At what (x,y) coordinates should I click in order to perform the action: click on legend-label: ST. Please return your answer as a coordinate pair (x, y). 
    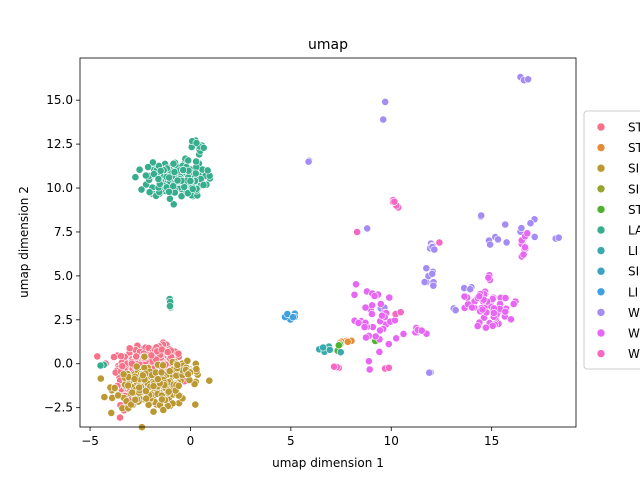
    Looking at the image, I should click on (634, 128).